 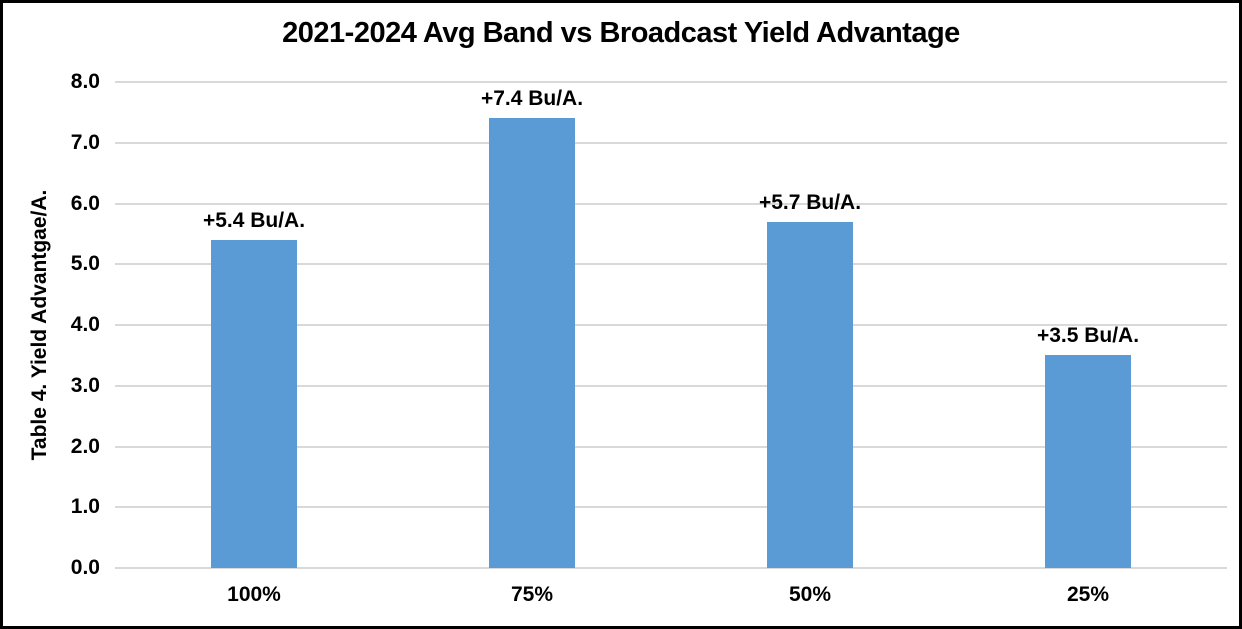 What do you see at coordinates (85, 142) in the screenshot?
I see `y-tick-label: 7.0` at bounding box center [85, 142].